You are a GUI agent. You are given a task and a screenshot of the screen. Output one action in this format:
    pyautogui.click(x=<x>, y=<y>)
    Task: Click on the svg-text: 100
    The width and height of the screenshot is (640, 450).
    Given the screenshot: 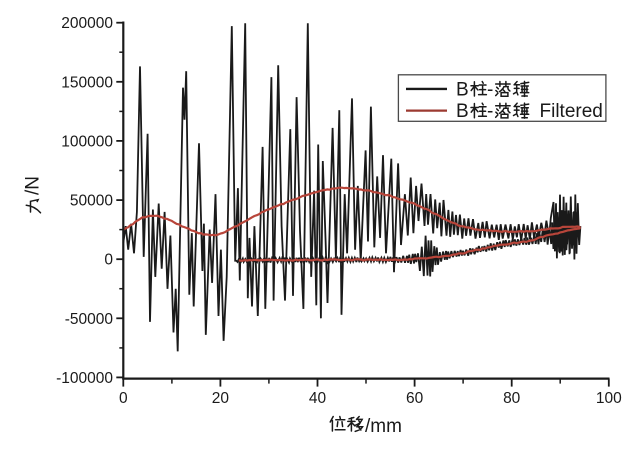 What is the action you would take?
    pyautogui.click(x=609, y=398)
    